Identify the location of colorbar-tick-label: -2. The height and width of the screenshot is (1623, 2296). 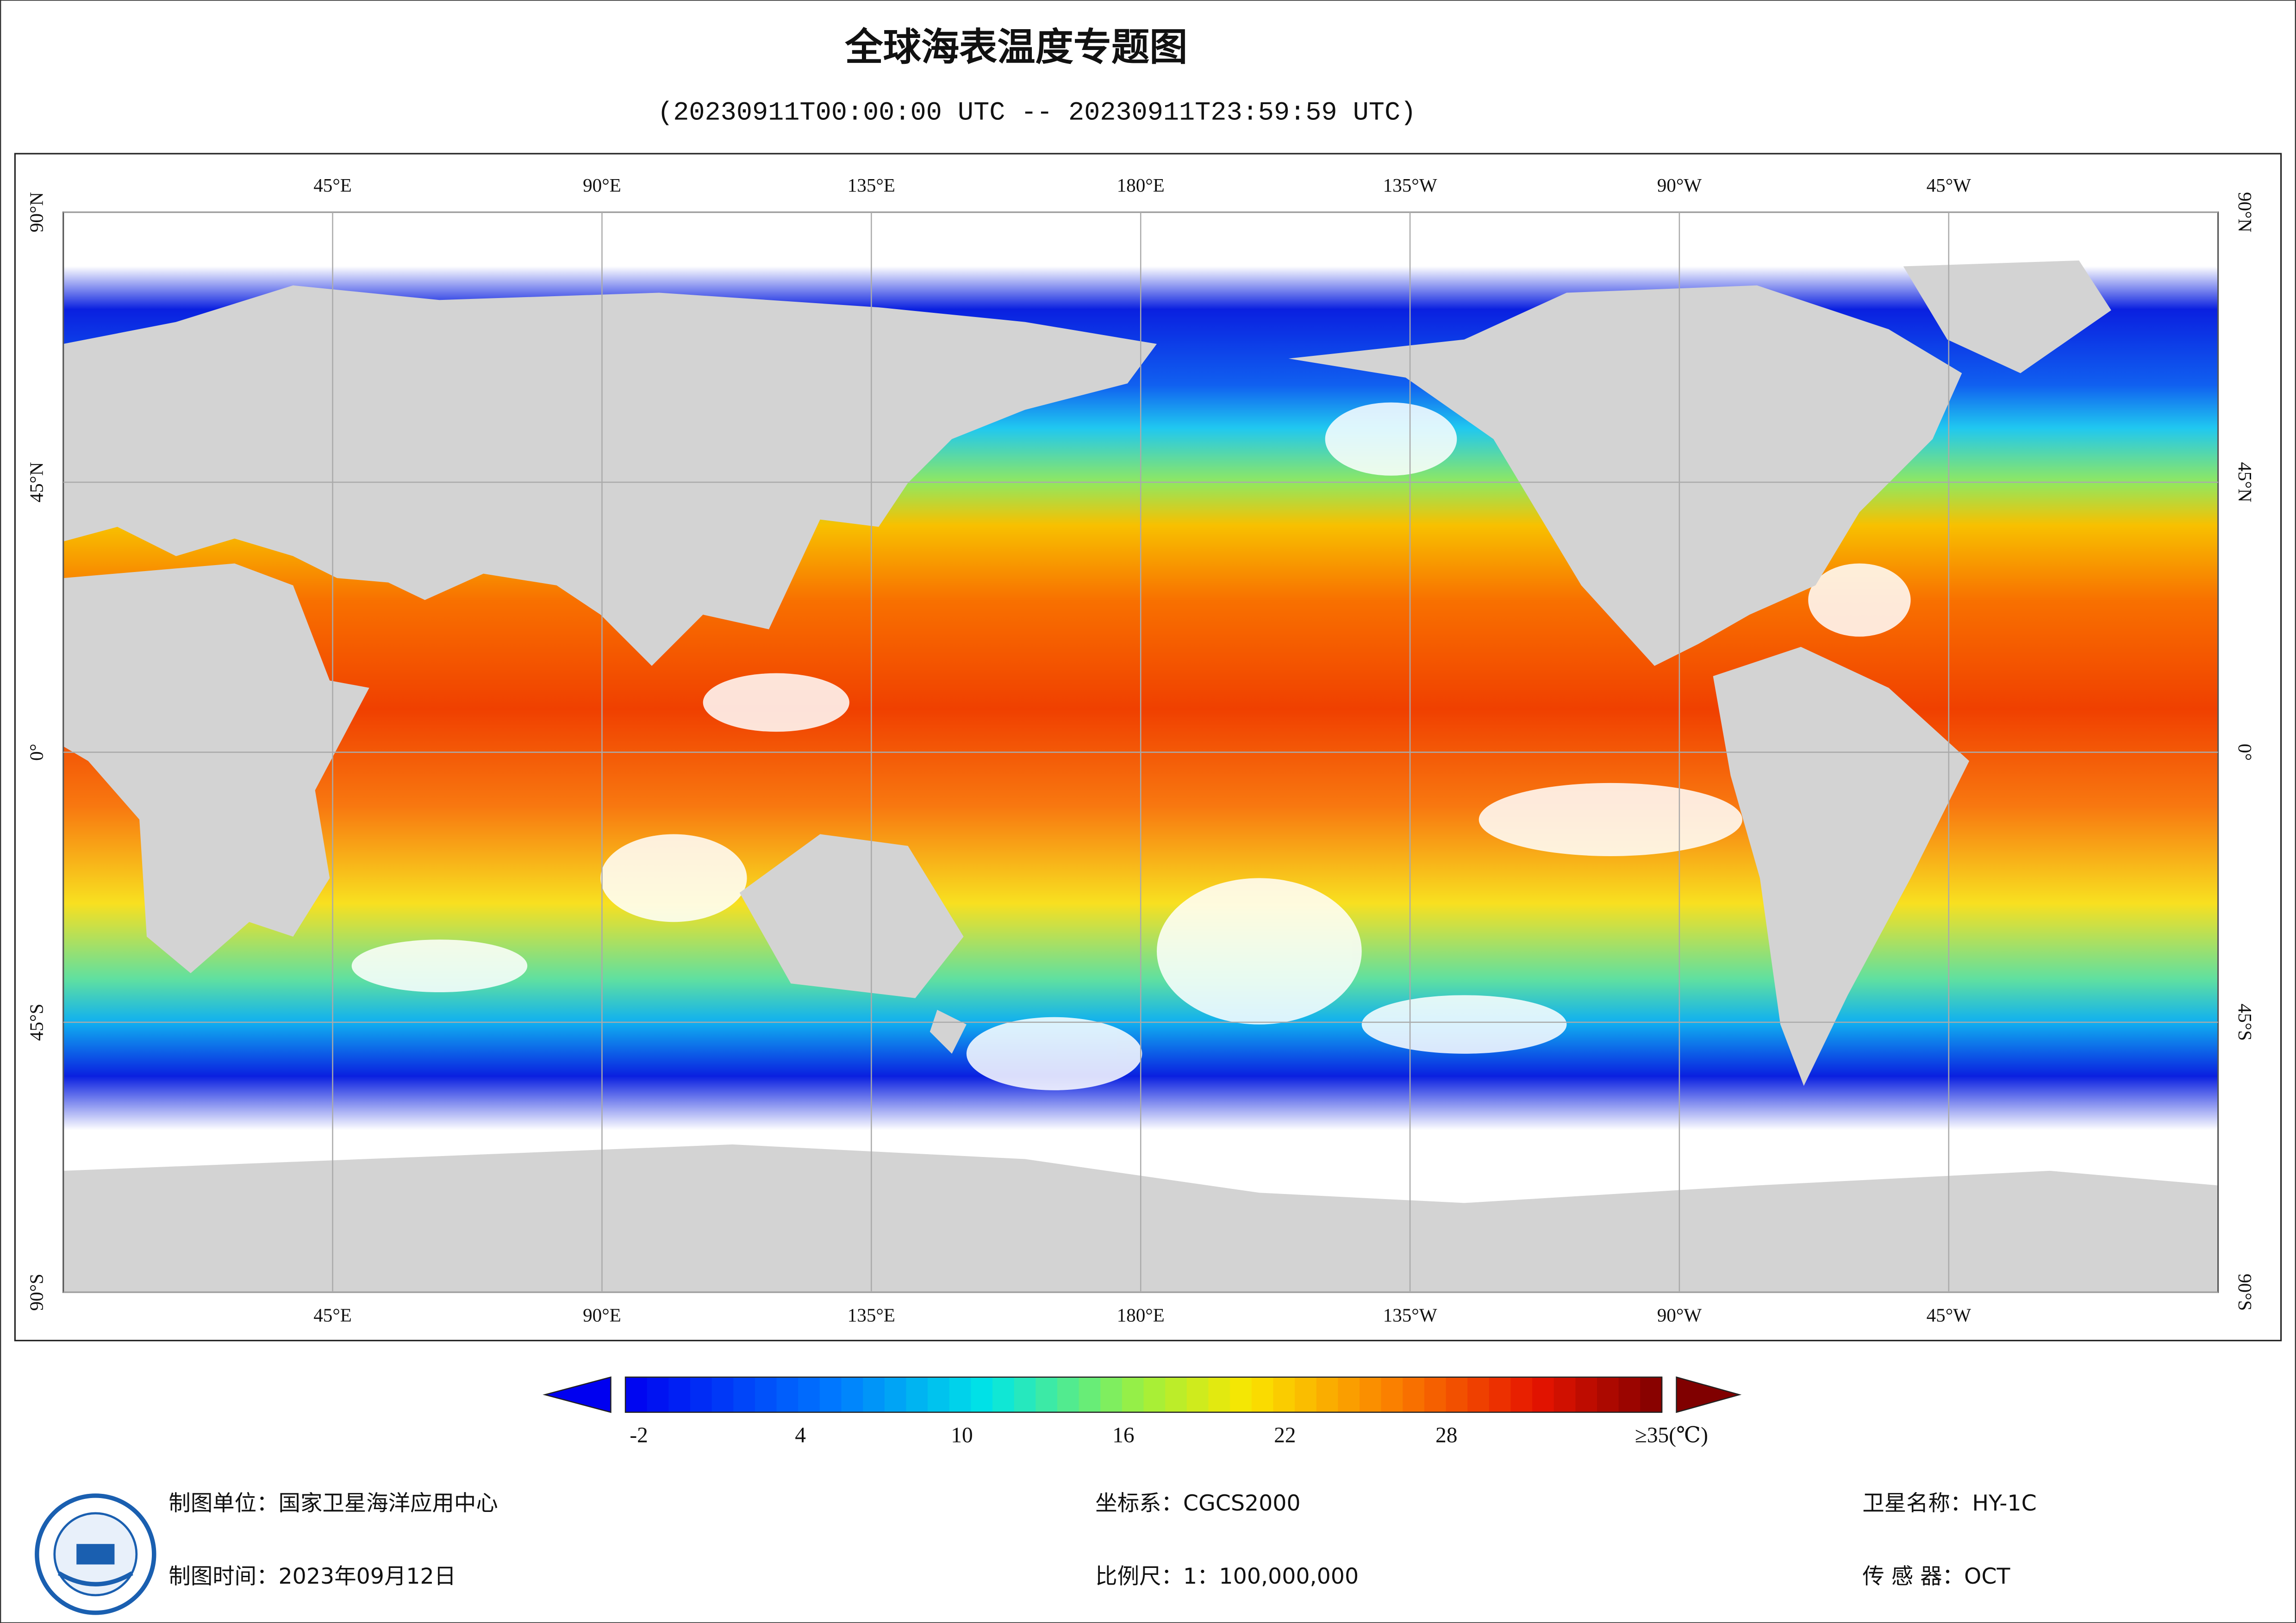
(639, 1435).